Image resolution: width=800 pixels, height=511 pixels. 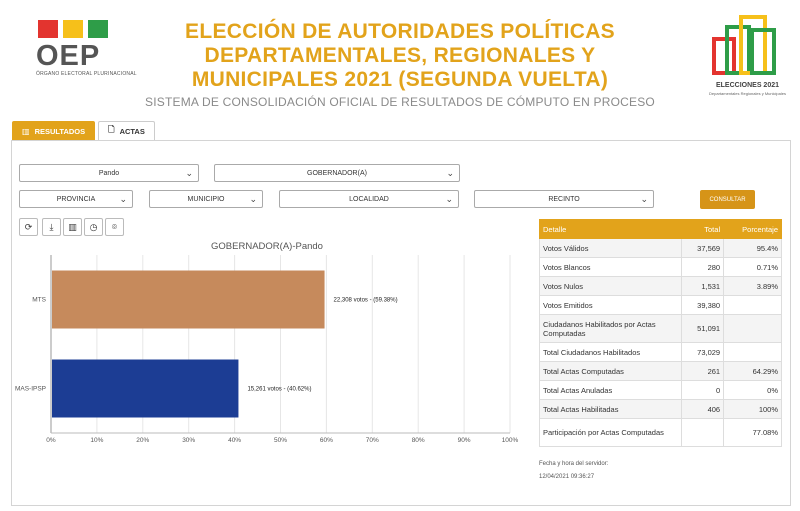 I want to click on cell-total: 51,091, so click(x=703, y=328).